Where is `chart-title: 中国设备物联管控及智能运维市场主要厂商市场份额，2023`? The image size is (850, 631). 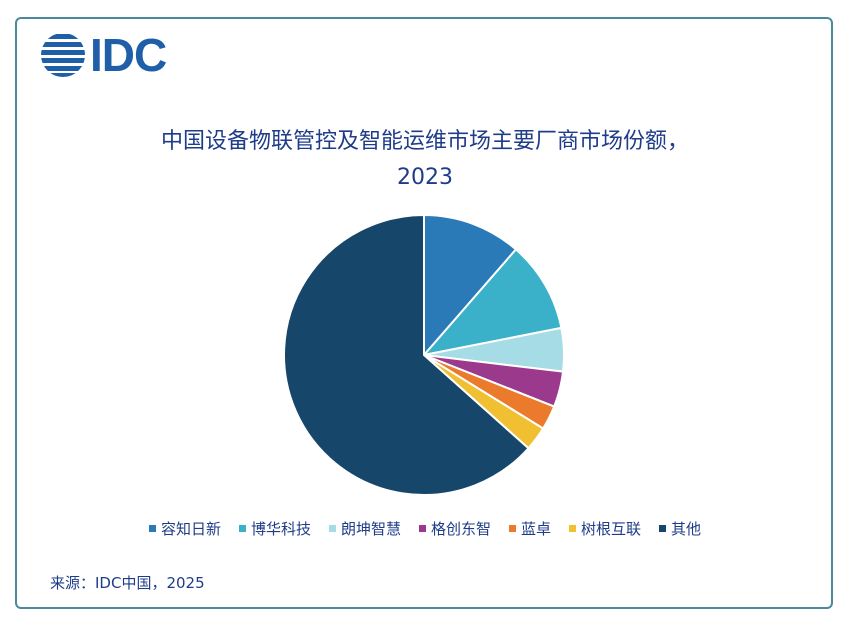 chart-title: 中国设备物联管控及智能运维市场主要厂商市场份额，2023 is located at coordinates (424, 159).